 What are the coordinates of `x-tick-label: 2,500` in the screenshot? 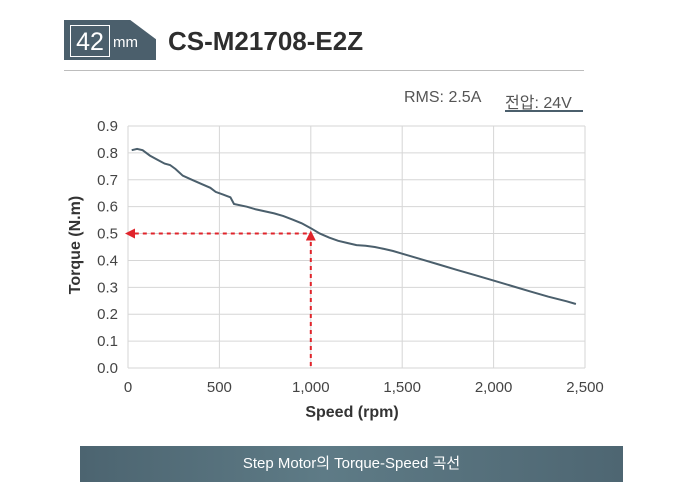 It's located at (585, 387).